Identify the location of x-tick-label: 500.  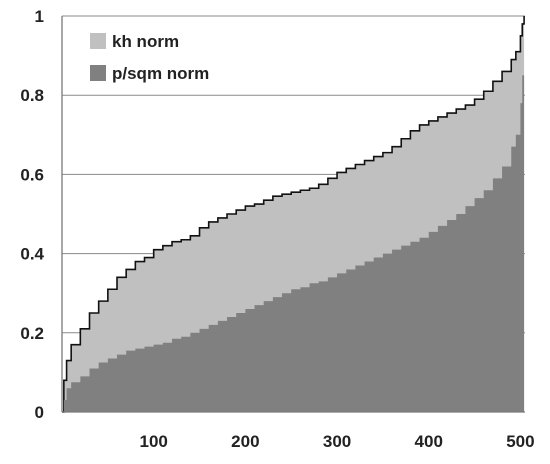
(520, 441).